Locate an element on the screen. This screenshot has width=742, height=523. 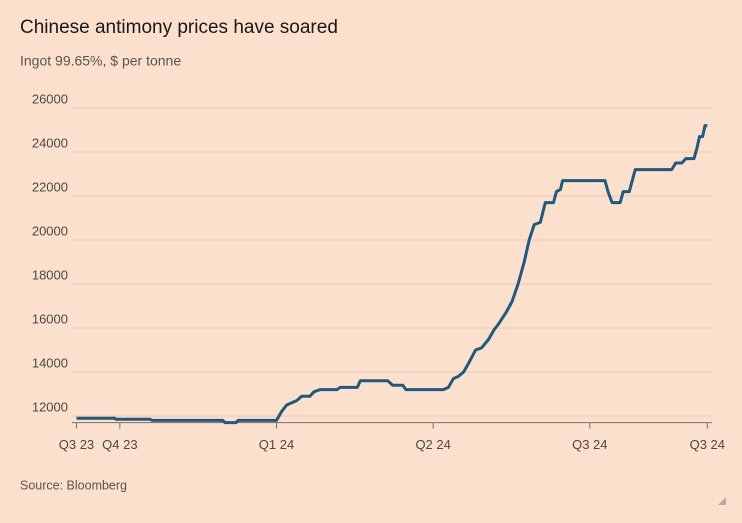
chart-title: Chinese antimony prices have soared is located at coordinates (179, 27).